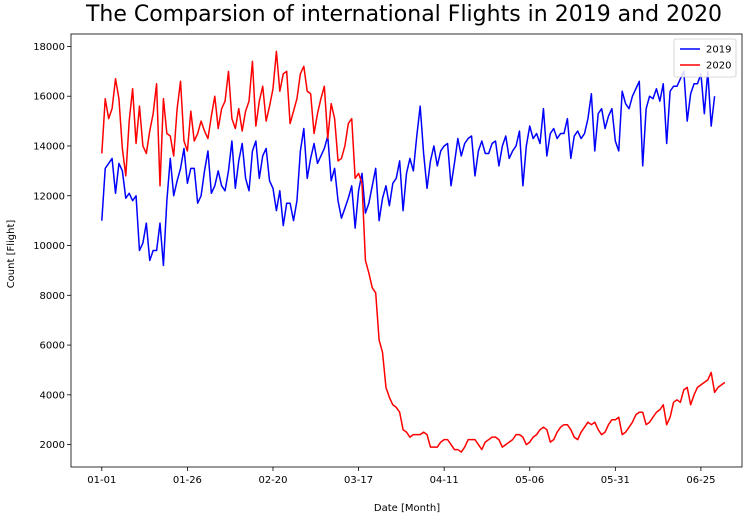 The width and height of the screenshot is (748, 519). Describe the element at coordinates (49, 47) in the screenshot. I see `y-tick-label: 18000` at that location.